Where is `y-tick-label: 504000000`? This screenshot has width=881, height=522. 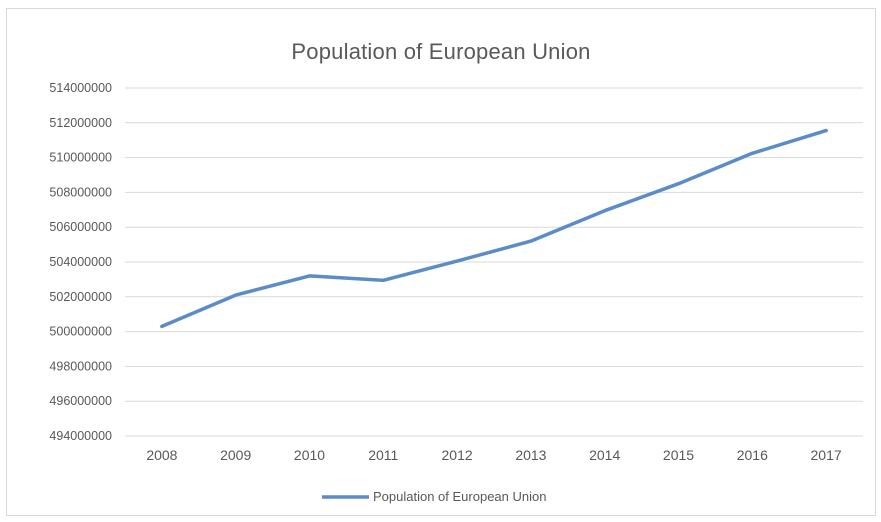
y-tick-label: 504000000 is located at coordinates (80, 262).